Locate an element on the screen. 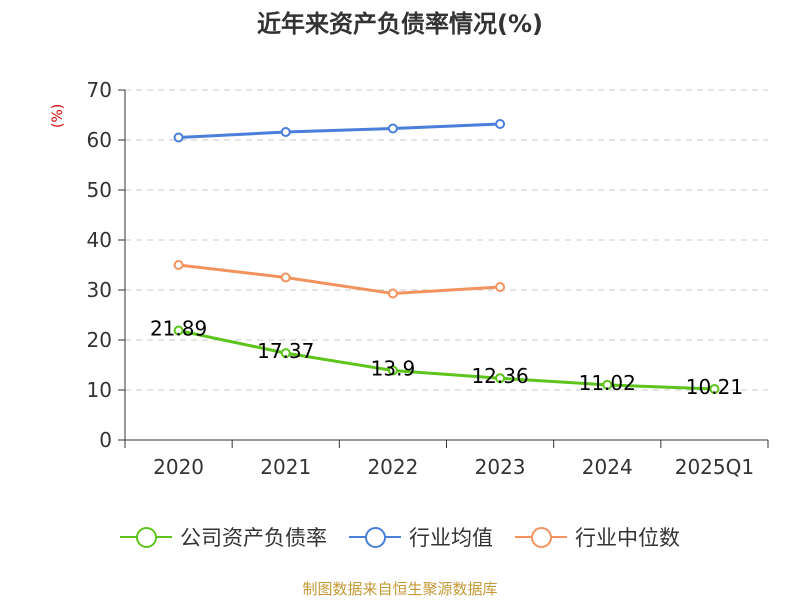  legend-label-industry-mean: 行业均值 is located at coordinates (451, 538).